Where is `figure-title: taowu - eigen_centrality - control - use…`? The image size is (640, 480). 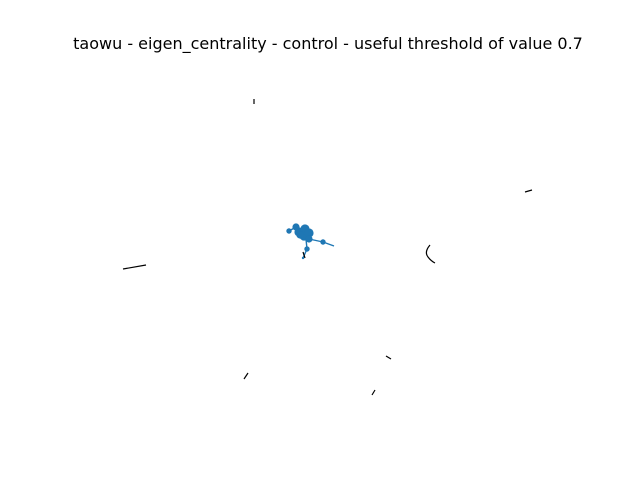 figure-title: taowu - eigen_centrality - control - use… is located at coordinates (328, 43).